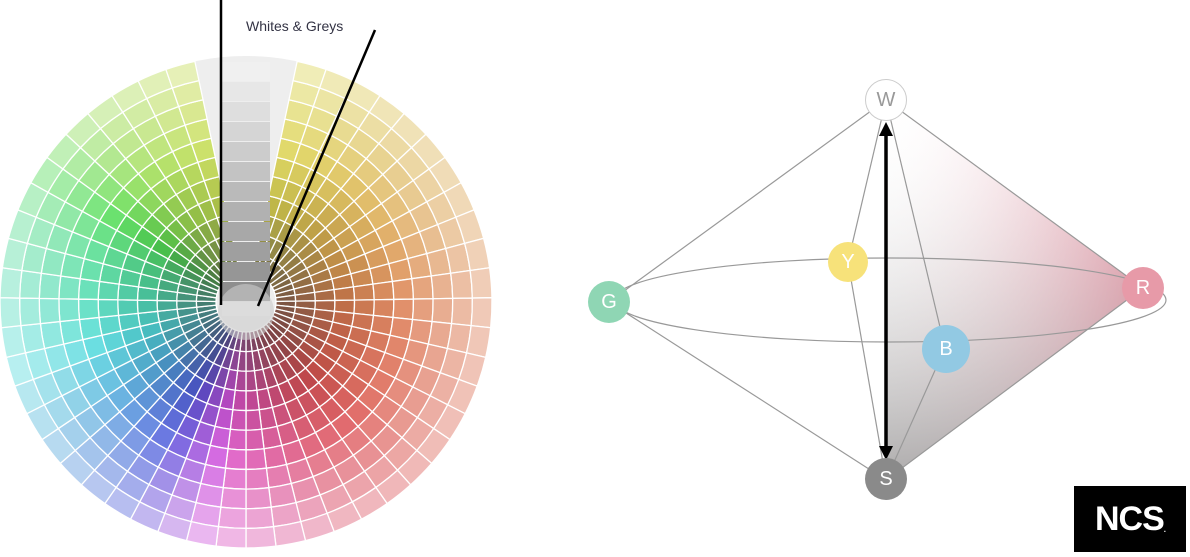  What do you see at coordinates (1164, 529) in the screenshot?
I see `logo-mark: .` at bounding box center [1164, 529].